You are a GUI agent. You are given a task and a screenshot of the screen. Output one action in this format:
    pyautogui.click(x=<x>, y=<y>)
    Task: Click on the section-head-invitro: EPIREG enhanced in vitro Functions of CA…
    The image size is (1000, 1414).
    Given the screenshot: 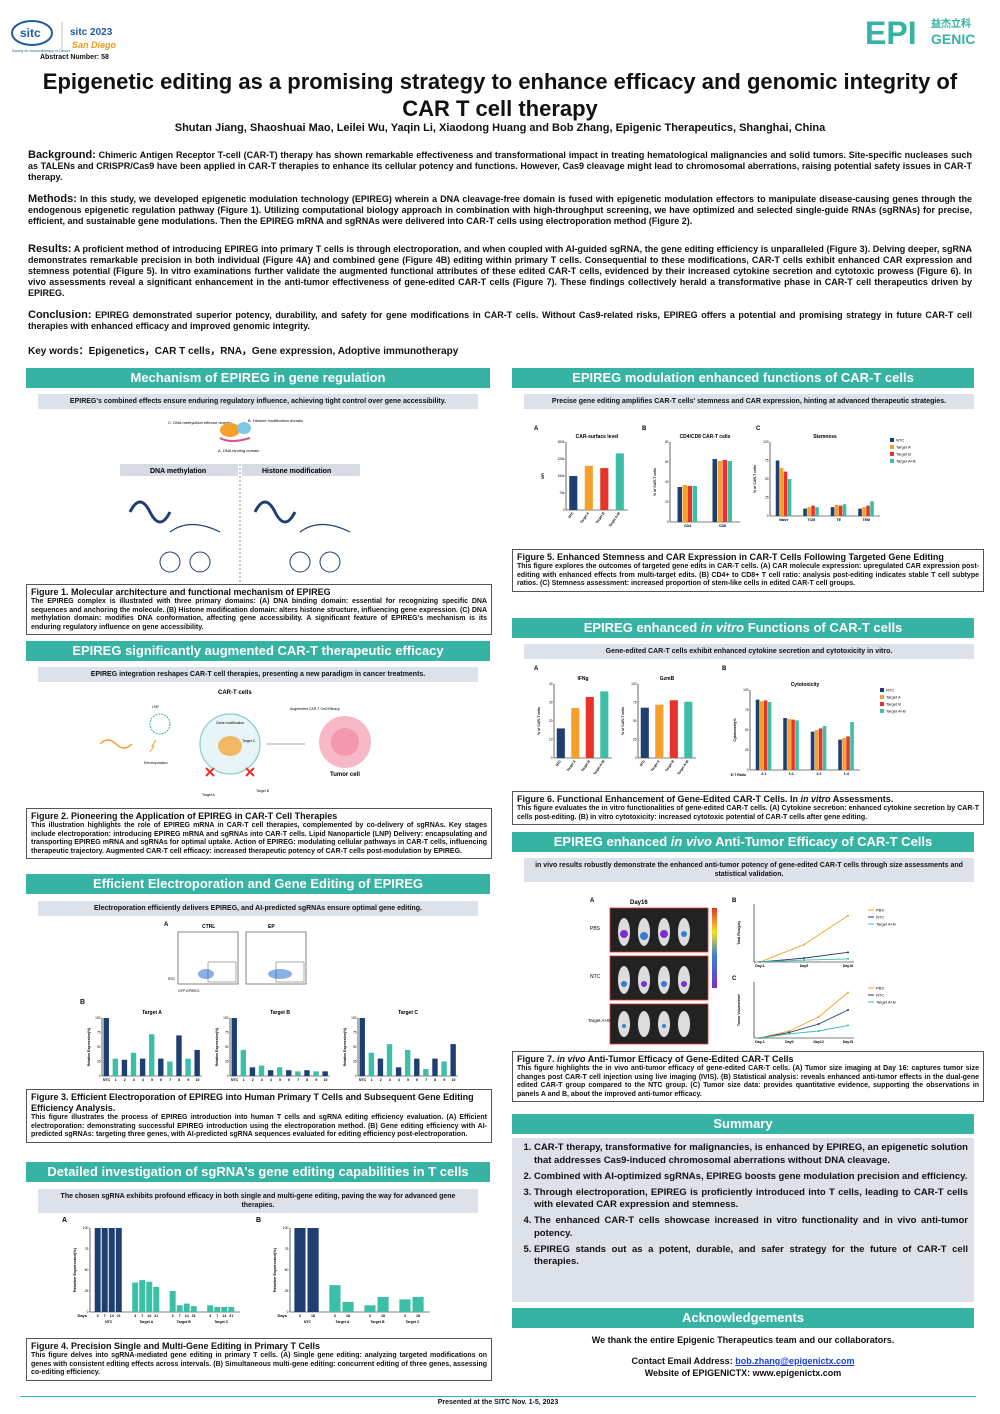 What is the action you would take?
    pyautogui.click(x=743, y=628)
    